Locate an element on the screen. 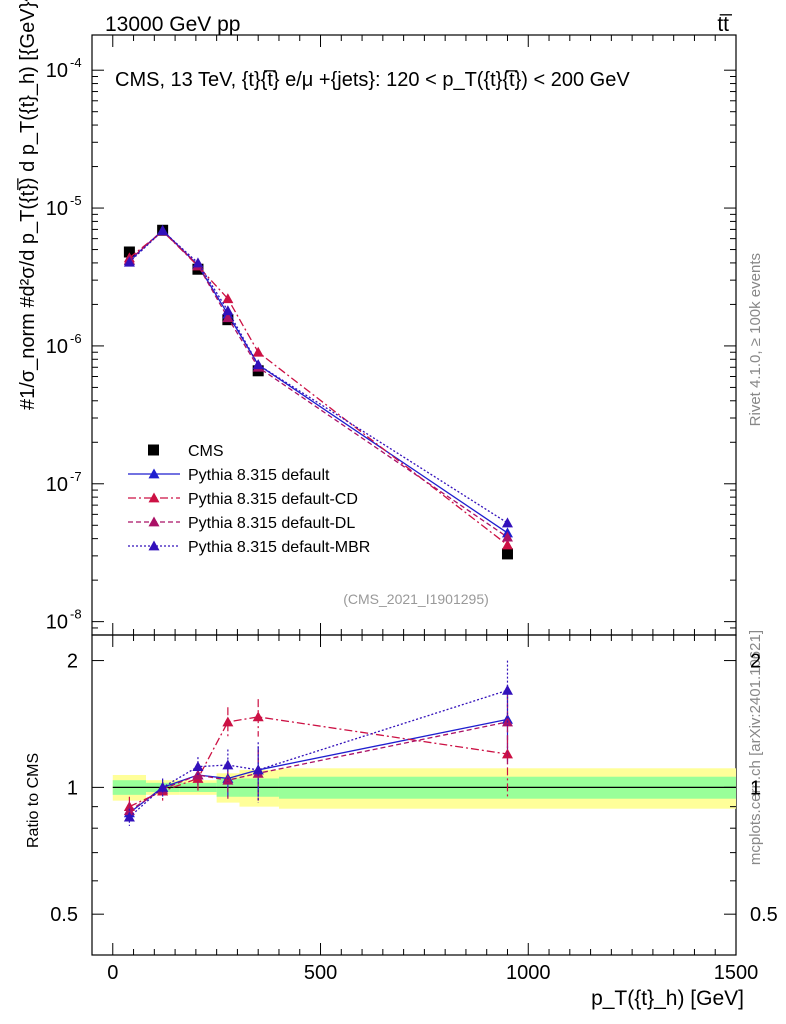  x-axis-title: p_T({t}_h) [GeV] is located at coordinates (667, 998).